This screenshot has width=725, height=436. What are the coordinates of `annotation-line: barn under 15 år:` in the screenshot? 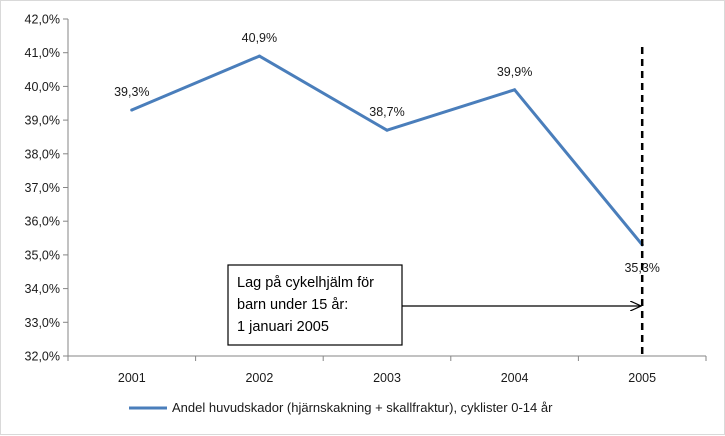 It's located at (292, 305).